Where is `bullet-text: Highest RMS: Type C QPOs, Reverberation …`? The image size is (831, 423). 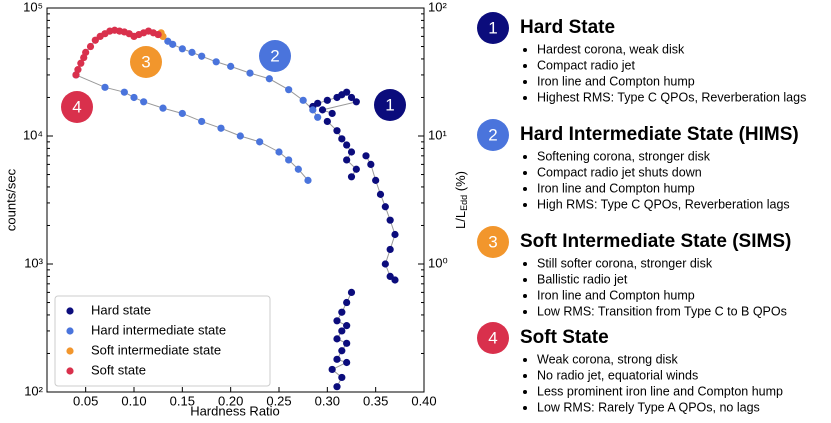
bullet-text: Highest RMS: Type C QPOs, Reverberation … is located at coordinates (671, 97).